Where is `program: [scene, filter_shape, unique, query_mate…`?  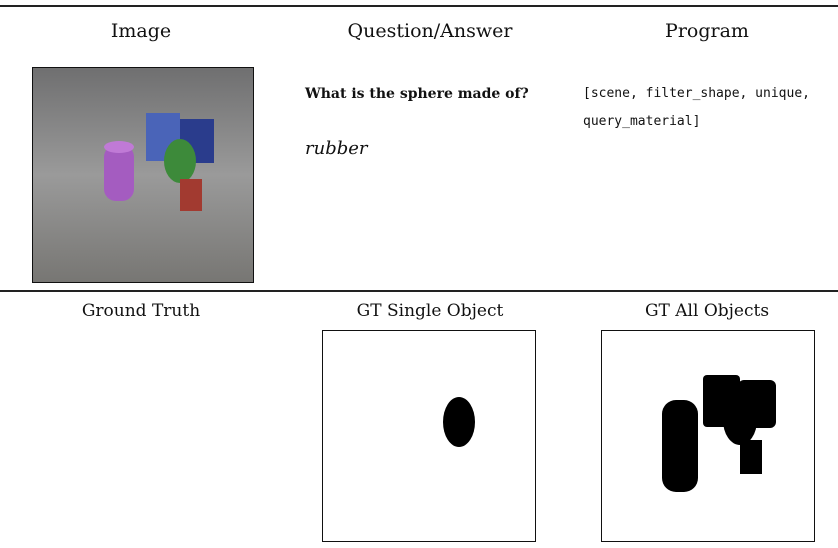
program: [scene, filter_shape, unique, query_mate… is located at coordinates (696, 107).